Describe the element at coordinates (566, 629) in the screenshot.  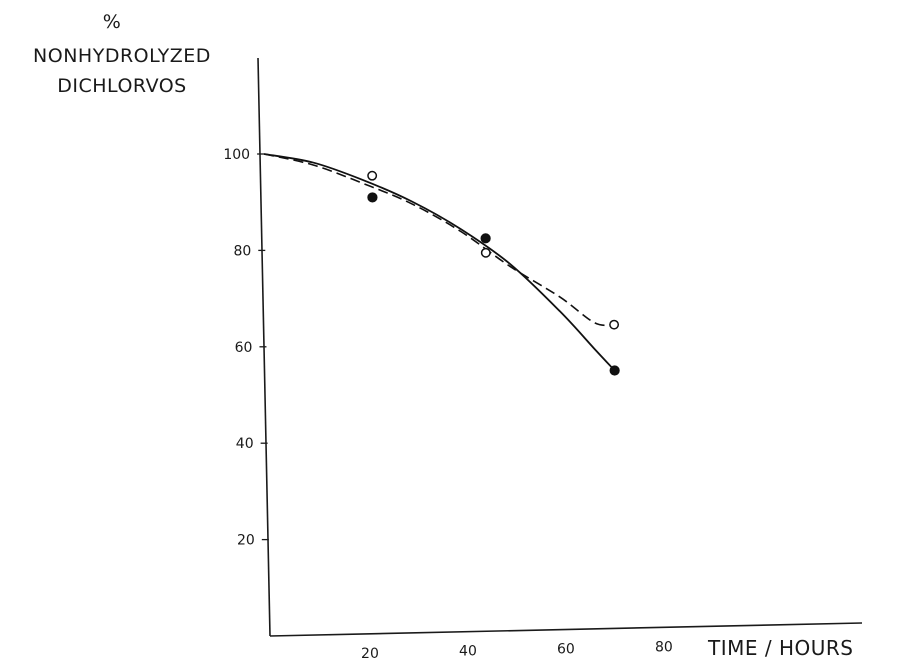
I see `x-axis` at that location.